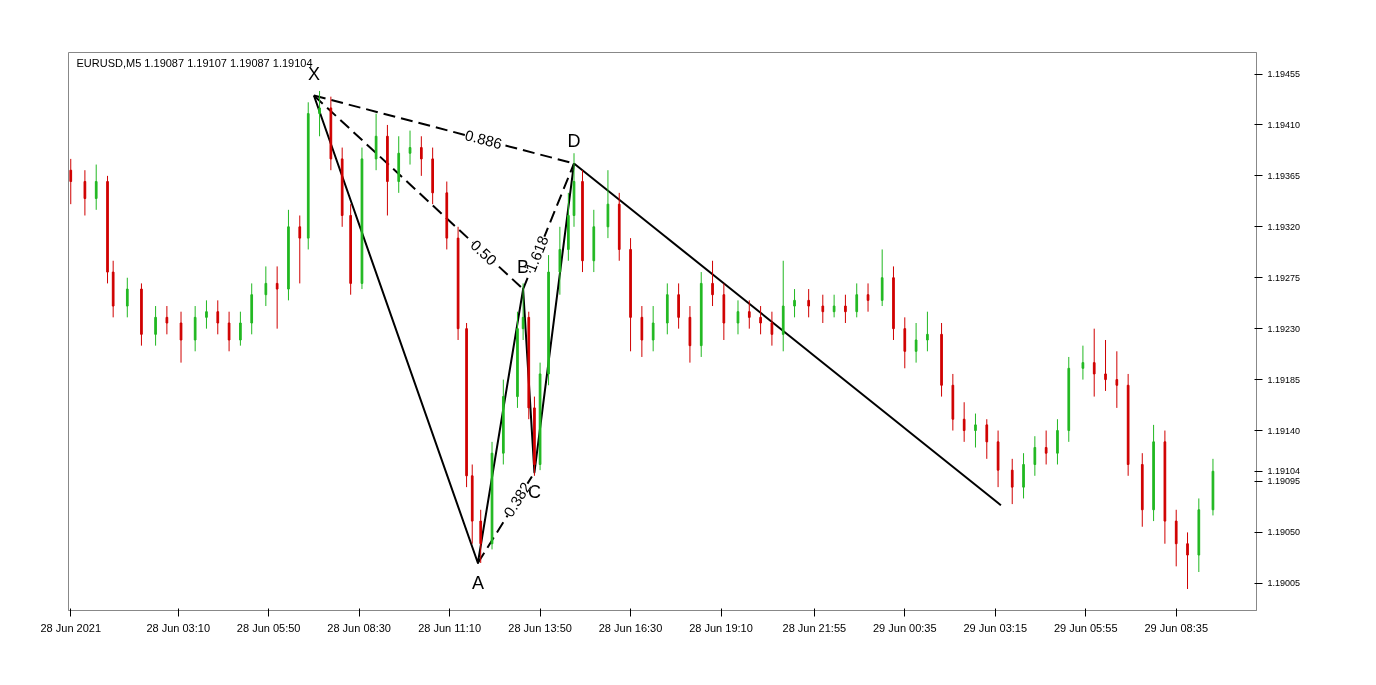 The image size is (1376, 685). Describe the element at coordinates (721, 627) in the screenshot. I see `x-tick-label: 28 Jun 19:10` at that location.